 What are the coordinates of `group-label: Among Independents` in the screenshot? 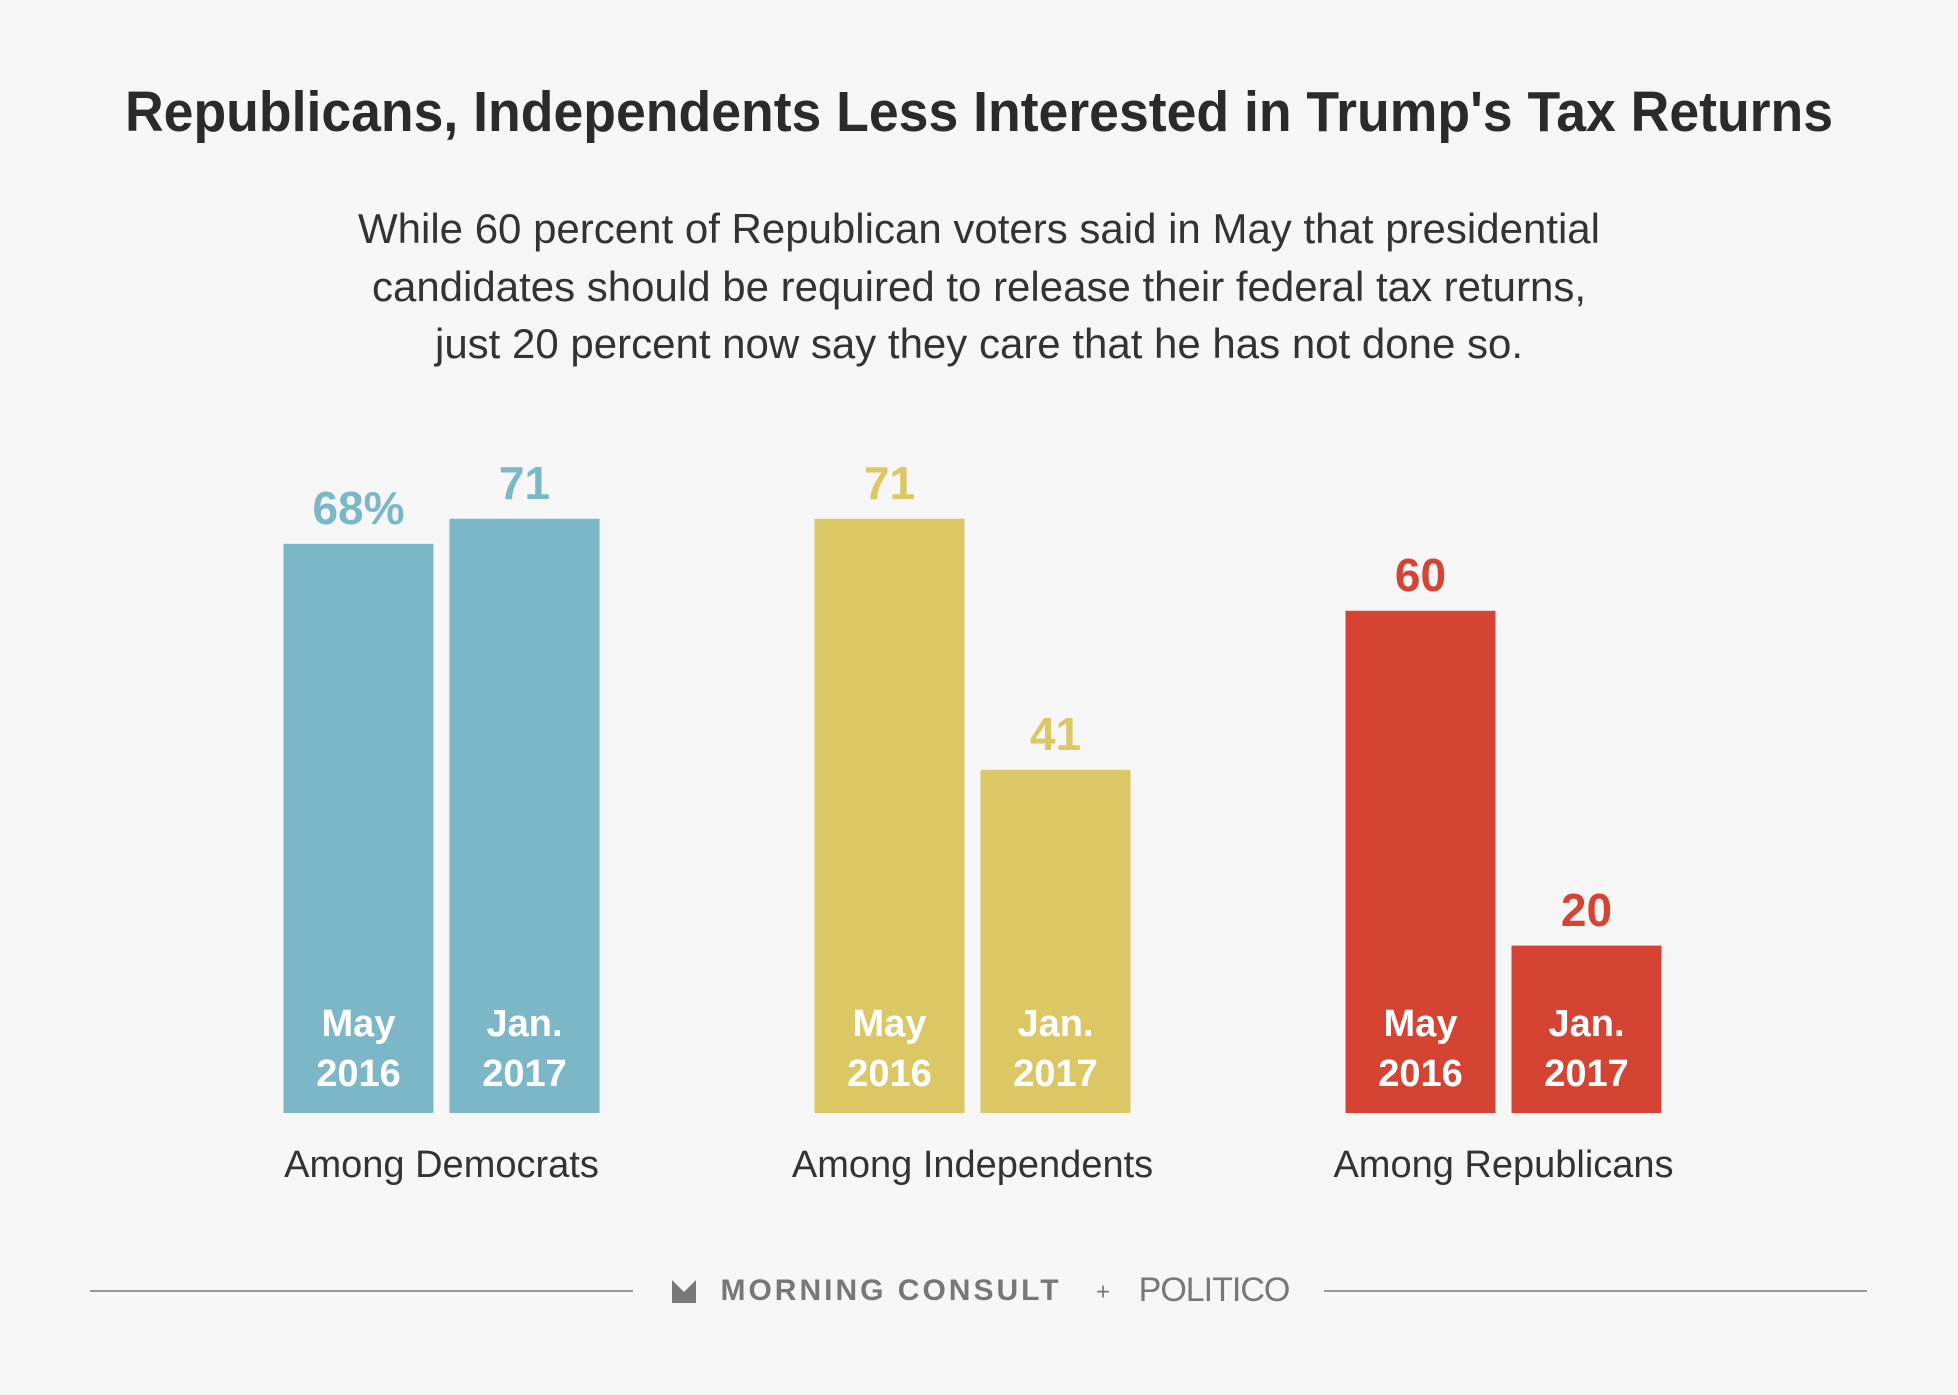 It's located at (972, 1165).